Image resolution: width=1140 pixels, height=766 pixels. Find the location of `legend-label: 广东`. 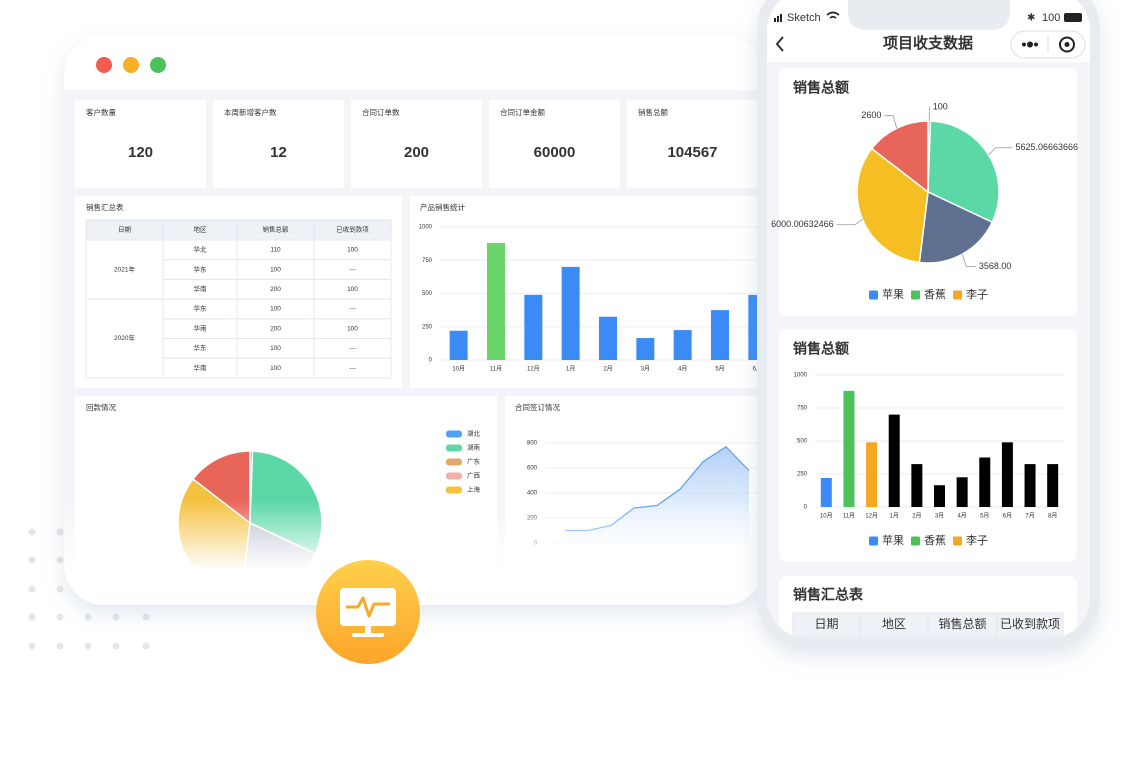

legend-label: 广东 is located at coordinates (474, 461).